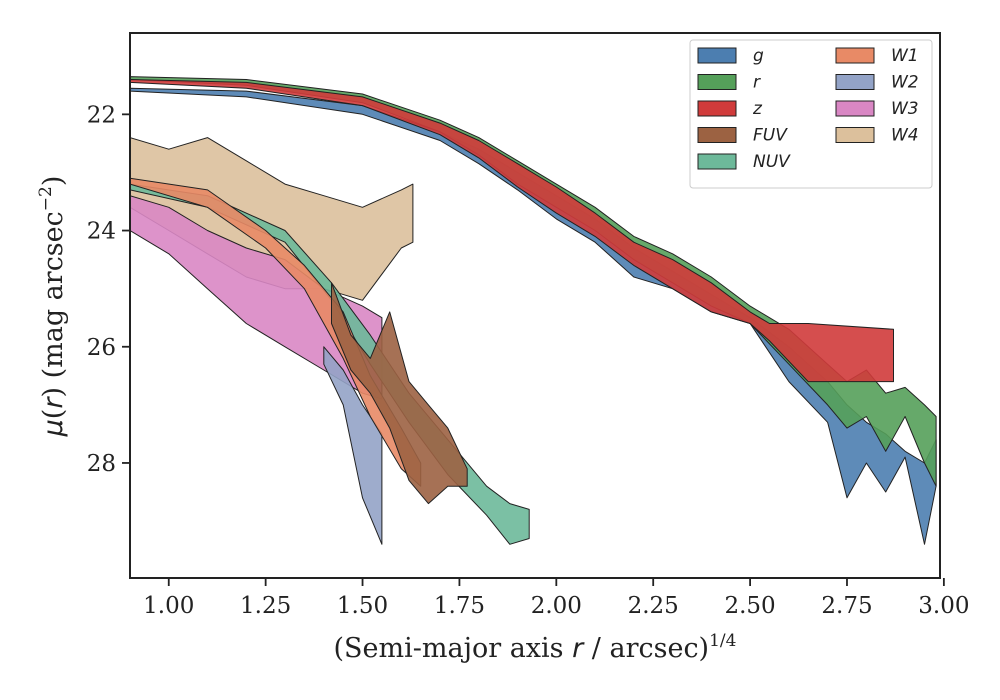 The width and height of the screenshot is (1000, 700). Describe the element at coordinates (905, 109) in the screenshot. I see `legend-label-w3: W3` at that location.